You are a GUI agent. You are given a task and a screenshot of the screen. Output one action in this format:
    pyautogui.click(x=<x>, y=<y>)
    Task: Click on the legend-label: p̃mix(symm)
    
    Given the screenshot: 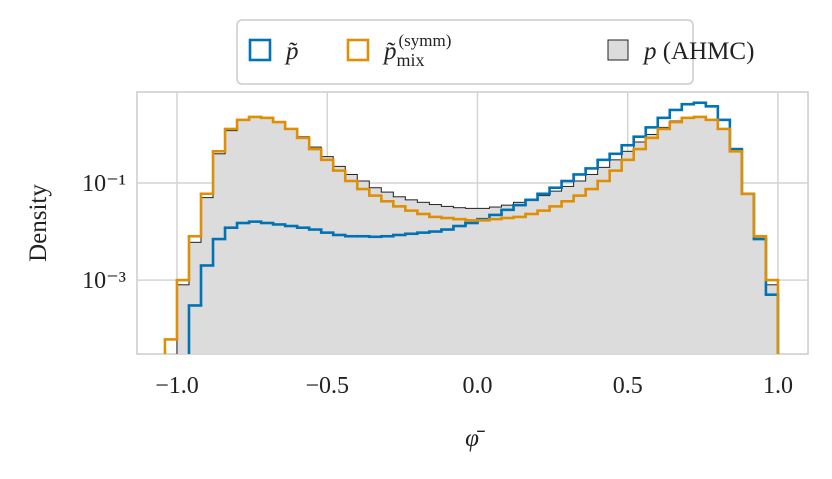 What is the action you would take?
    pyautogui.click(x=416, y=50)
    